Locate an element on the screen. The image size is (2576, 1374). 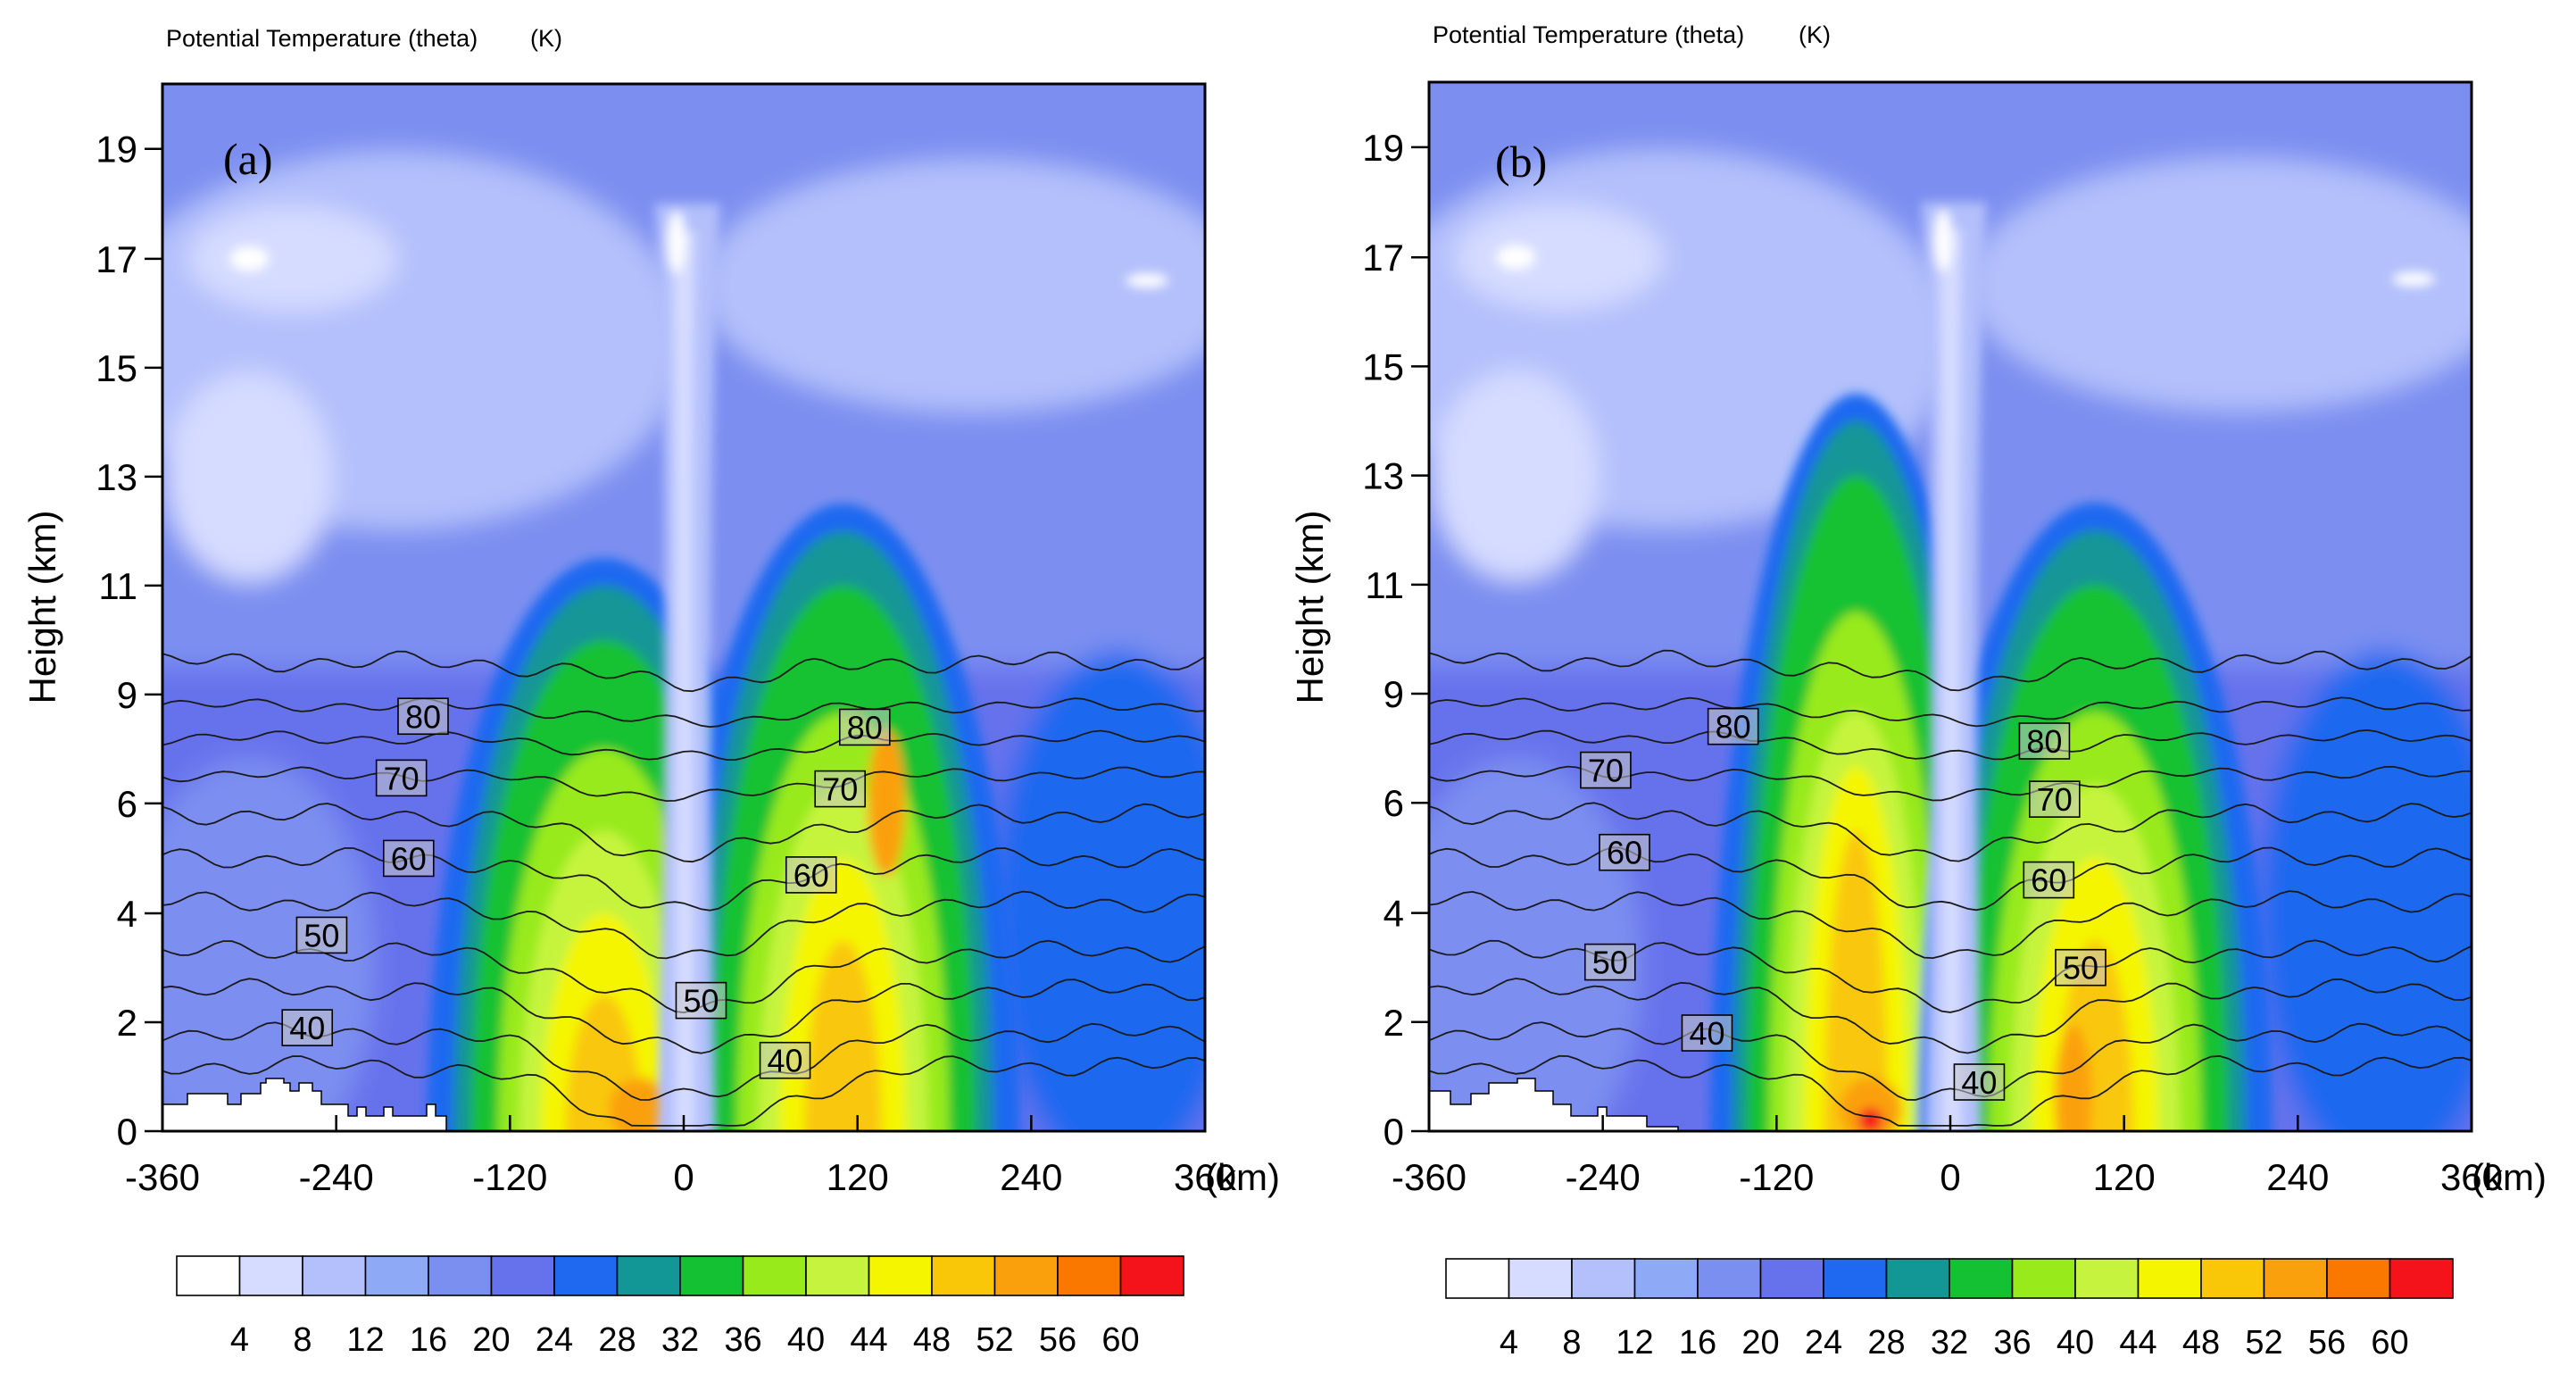
y-tick-label: 15 is located at coordinates (116, 368).